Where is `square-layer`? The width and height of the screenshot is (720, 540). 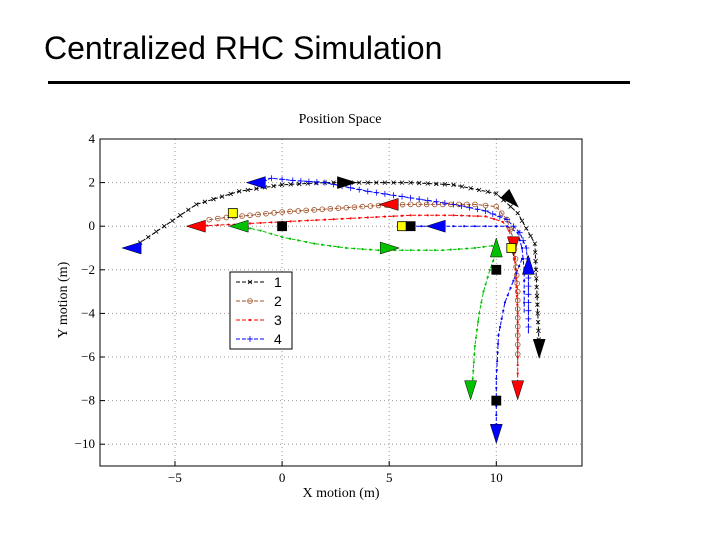
square-layer is located at coordinates (372, 307).